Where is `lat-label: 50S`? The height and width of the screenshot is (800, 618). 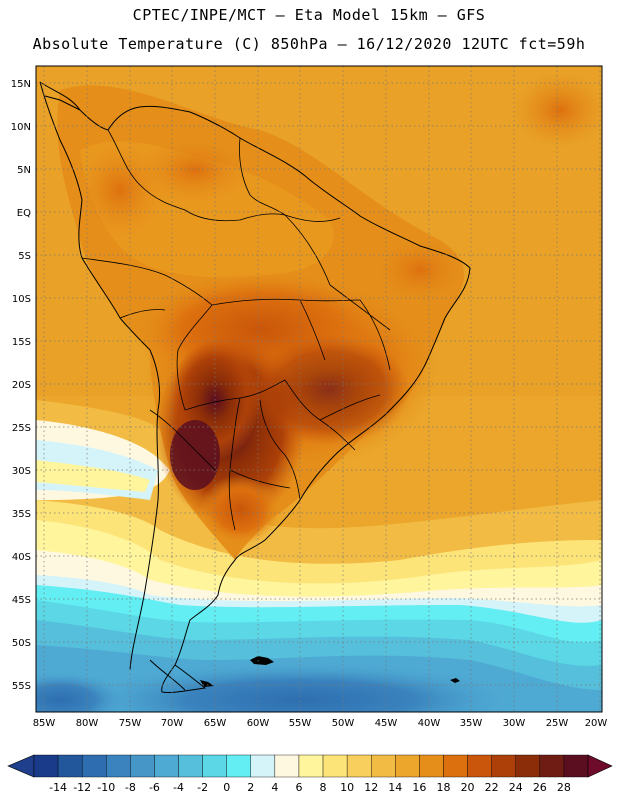
lat-label: 50S is located at coordinates (21, 643).